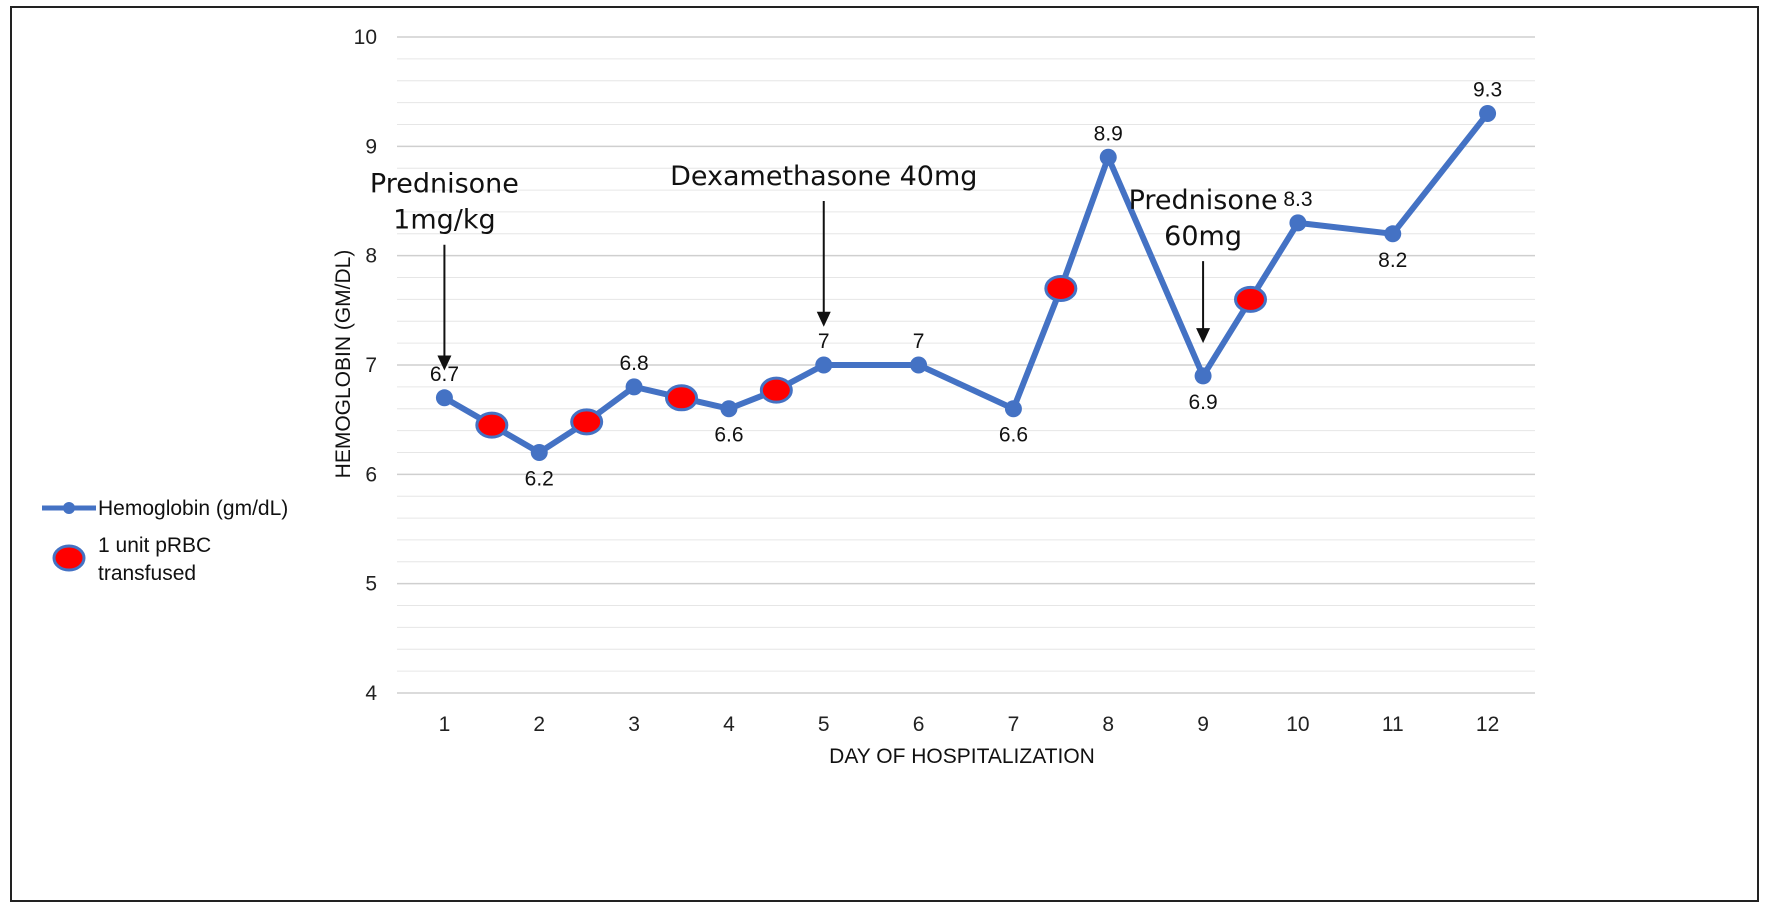 This screenshot has height=912, width=1772. What do you see at coordinates (1487, 90) in the screenshot?
I see `data-label: 9.3` at bounding box center [1487, 90].